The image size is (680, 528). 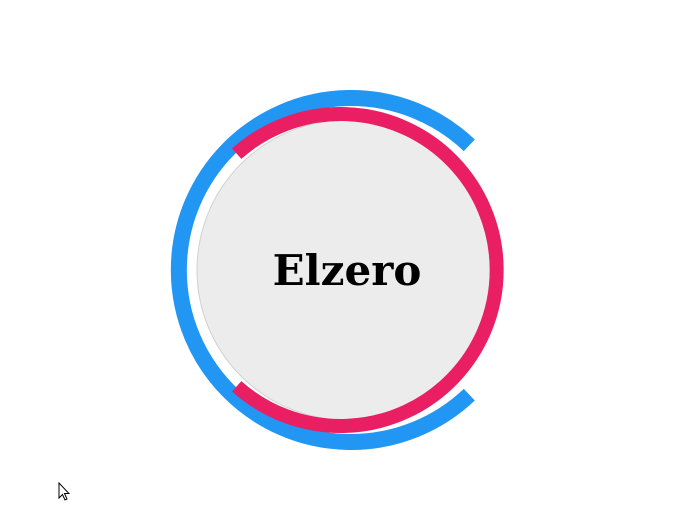 I want to click on mouse-pointer-icon, so click(x=64, y=491).